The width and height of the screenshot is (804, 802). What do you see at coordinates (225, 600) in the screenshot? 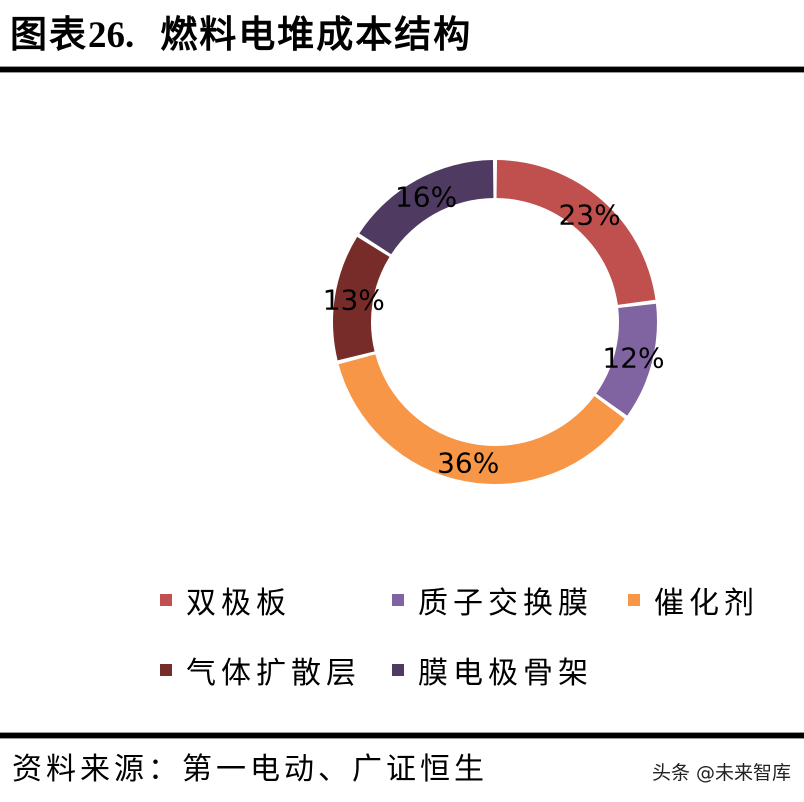
I see `legend-item-bipolar-plate: 双极板` at bounding box center [225, 600].